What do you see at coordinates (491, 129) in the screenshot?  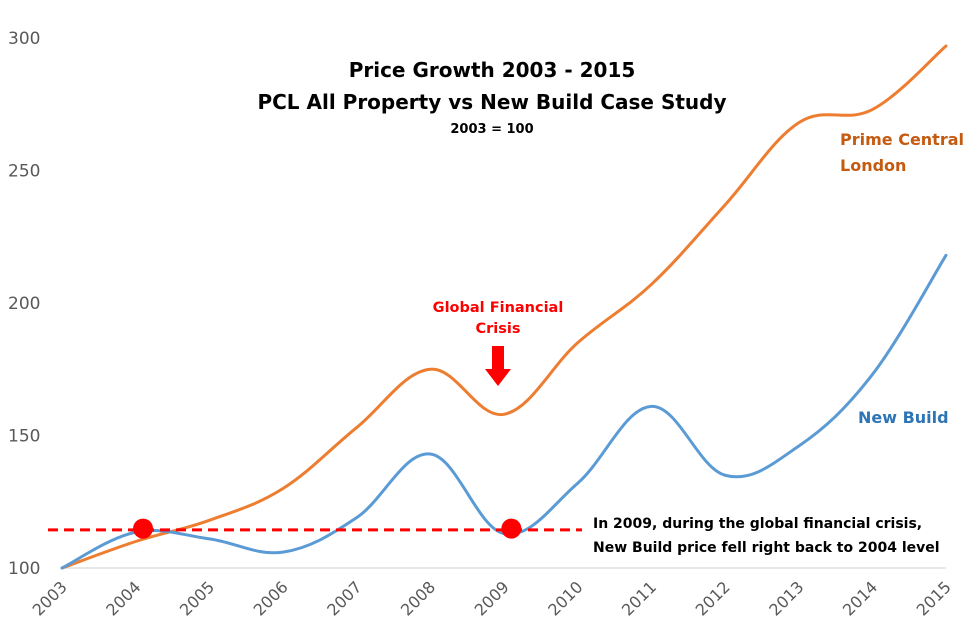 I see `chart-index-note: 2003 = 100` at bounding box center [491, 129].